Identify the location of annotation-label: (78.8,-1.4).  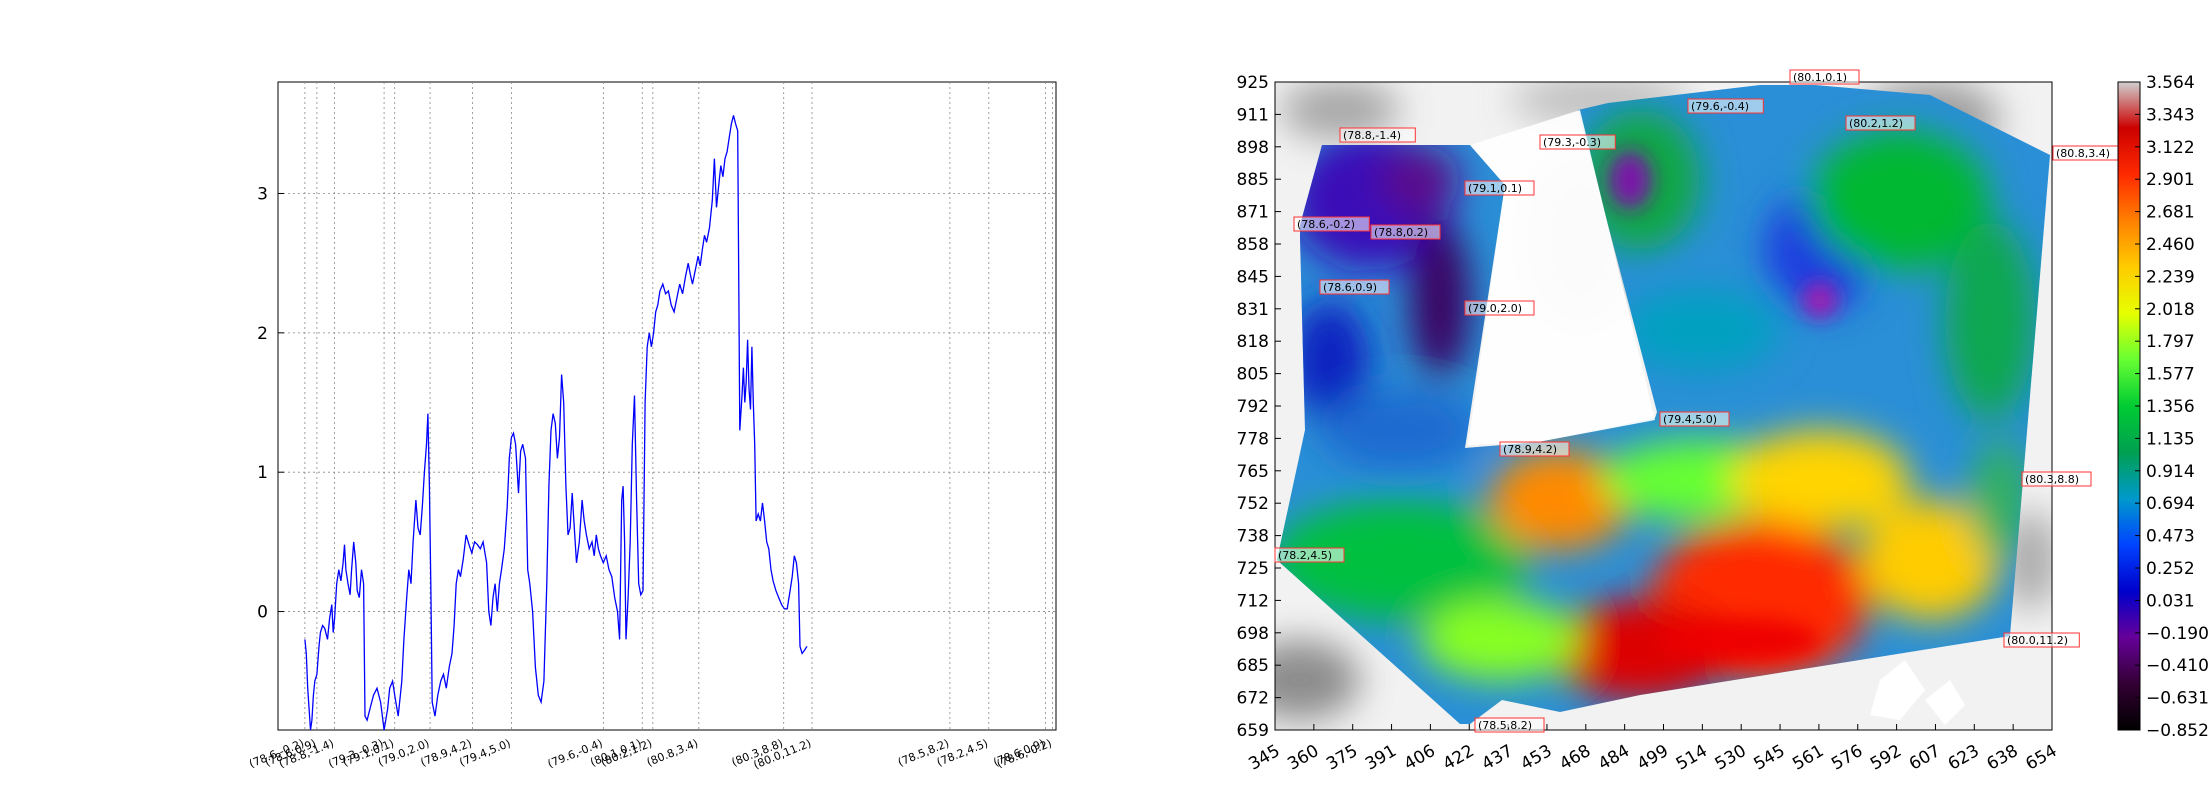
(1377, 135).